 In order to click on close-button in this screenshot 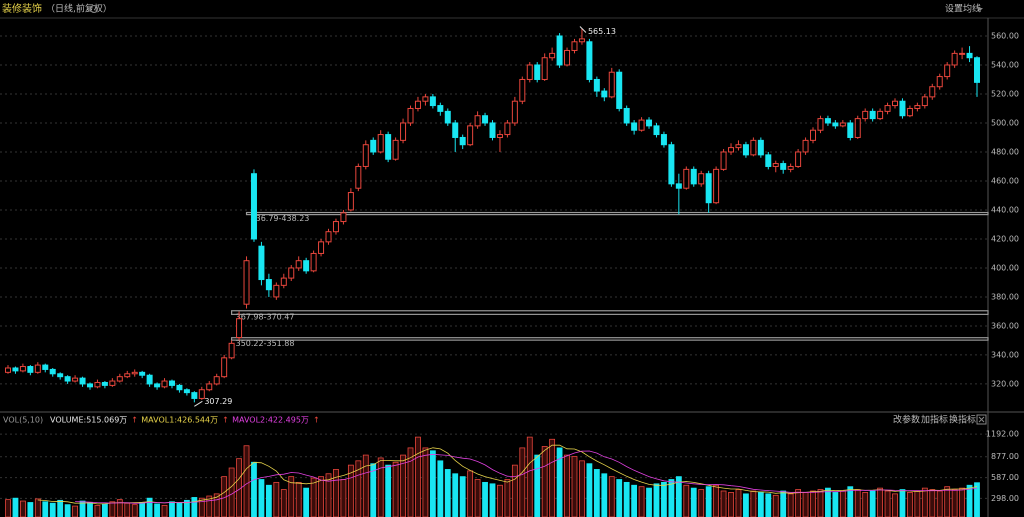, I will do `click(981, 419)`.